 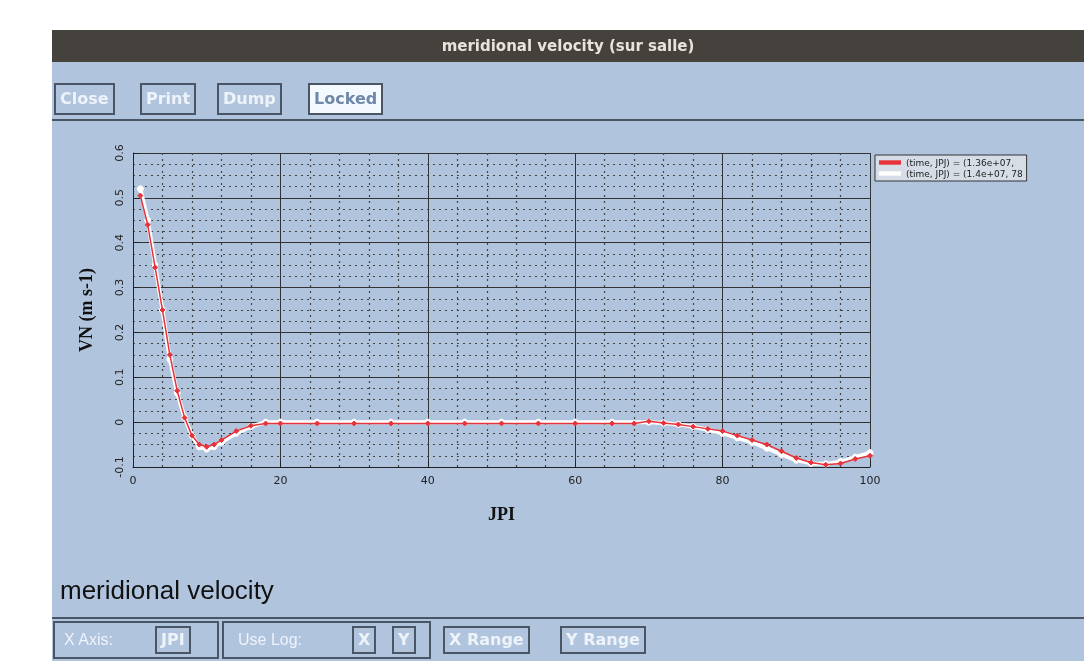 What do you see at coordinates (84, 99) in the screenshot?
I see `text: Close` at bounding box center [84, 99].